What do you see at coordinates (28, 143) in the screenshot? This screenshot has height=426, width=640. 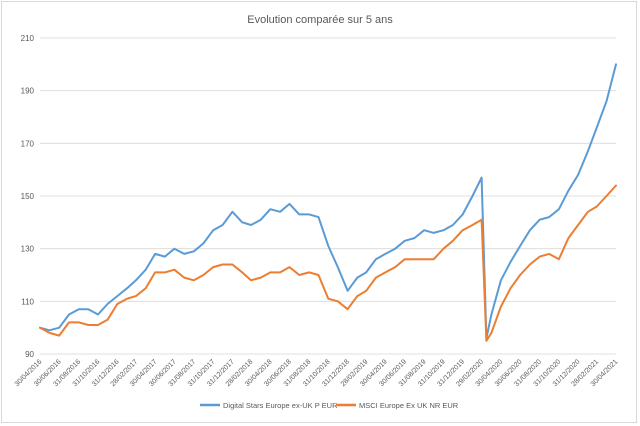 I see `y-tick-label: 170` at bounding box center [28, 143].